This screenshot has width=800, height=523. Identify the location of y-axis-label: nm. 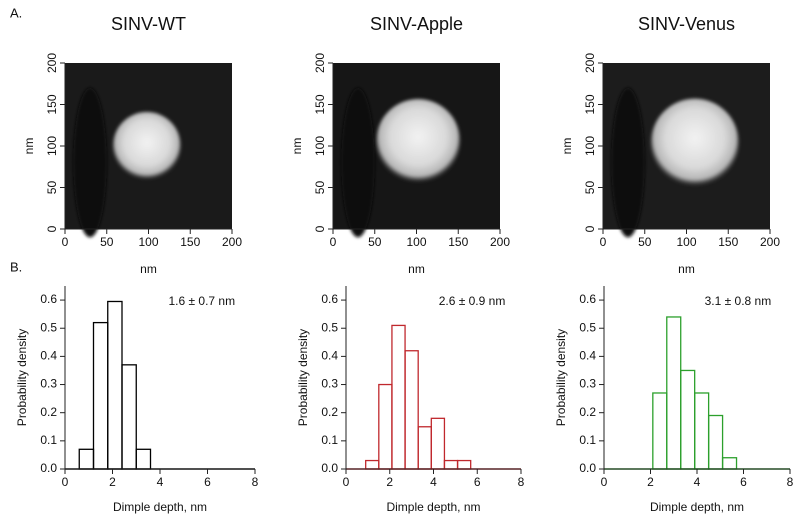
(29, 146).